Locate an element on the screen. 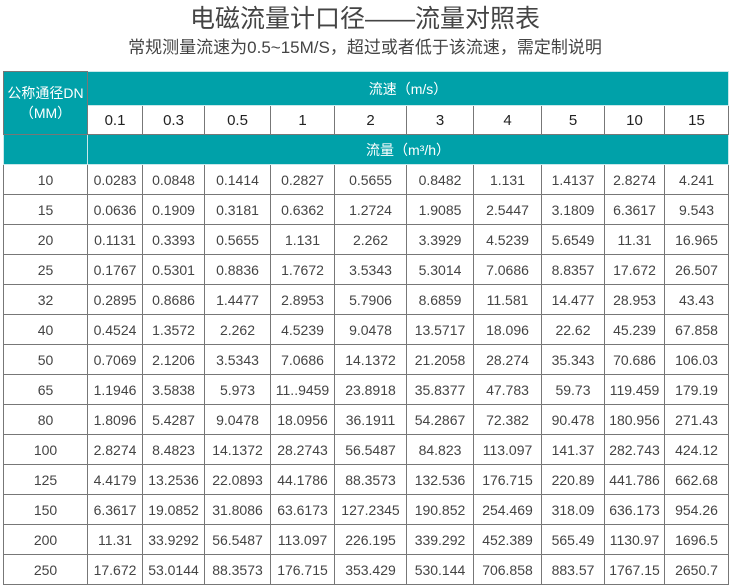 The height and width of the screenshot is (588, 730). flow-cell: 424.12 is located at coordinates (696, 449).